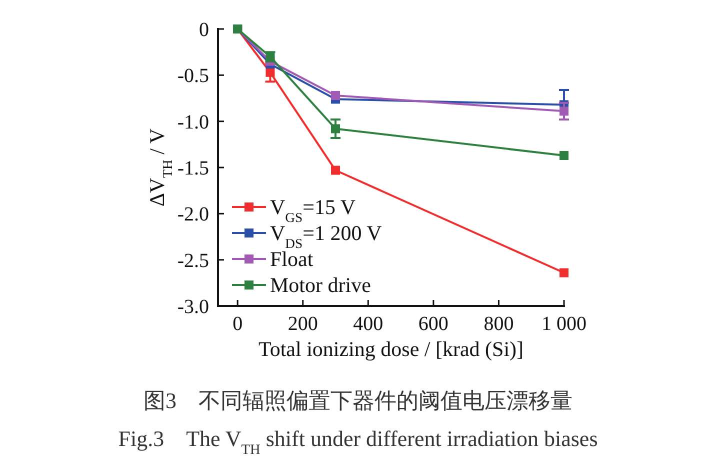 The image size is (716, 468). Describe the element at coordinates (193, 261) in the screenshot. I see `y-tick-label: -2.5` at that location.